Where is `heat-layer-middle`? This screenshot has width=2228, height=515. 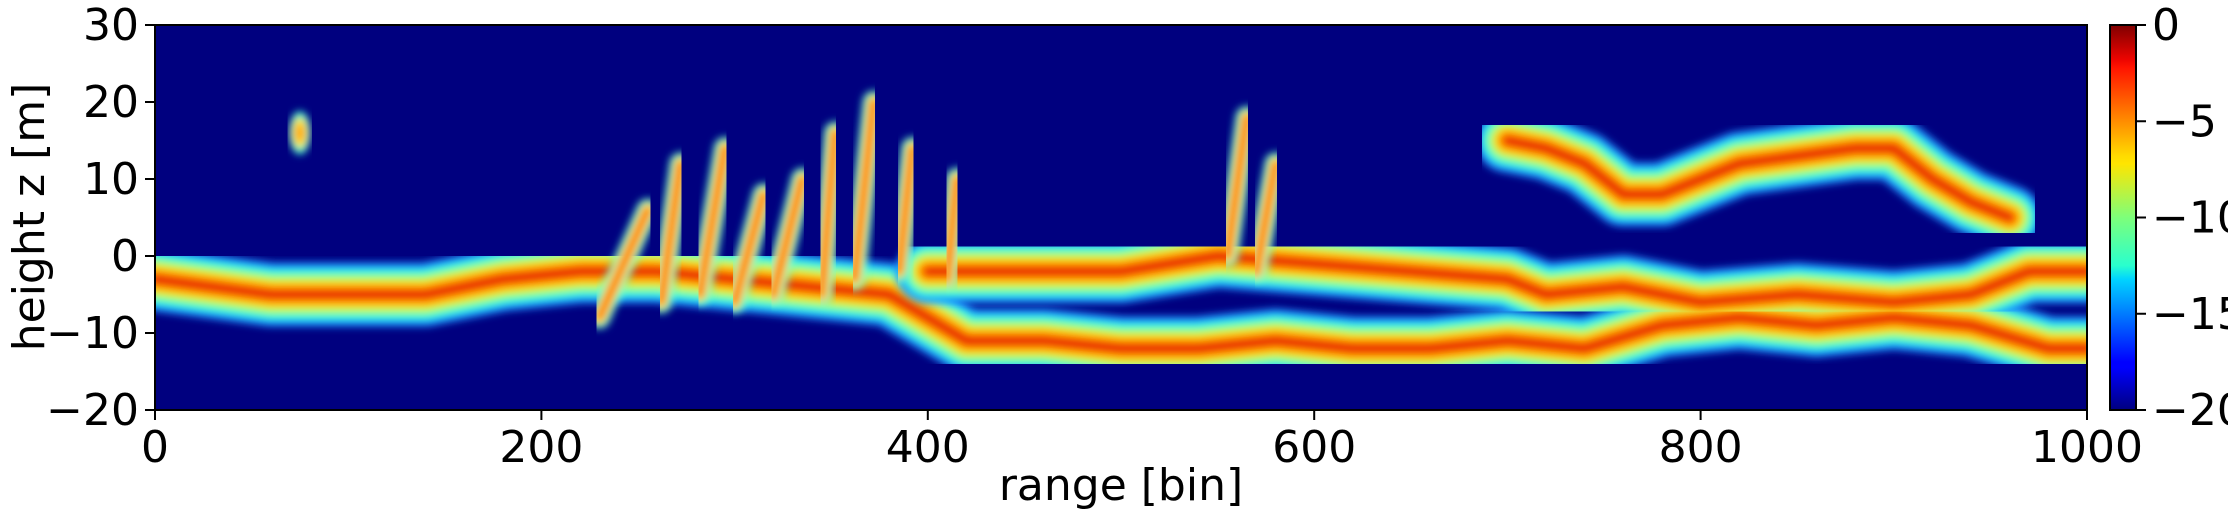 heat-layer-middle is located at coordinates (1491, 279).